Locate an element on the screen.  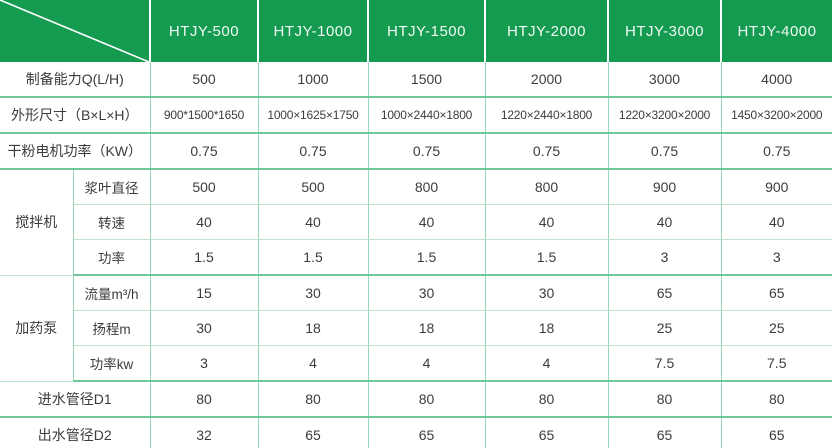
value-cell: 1220×3200×2000 is located at coordinates (664, 115).